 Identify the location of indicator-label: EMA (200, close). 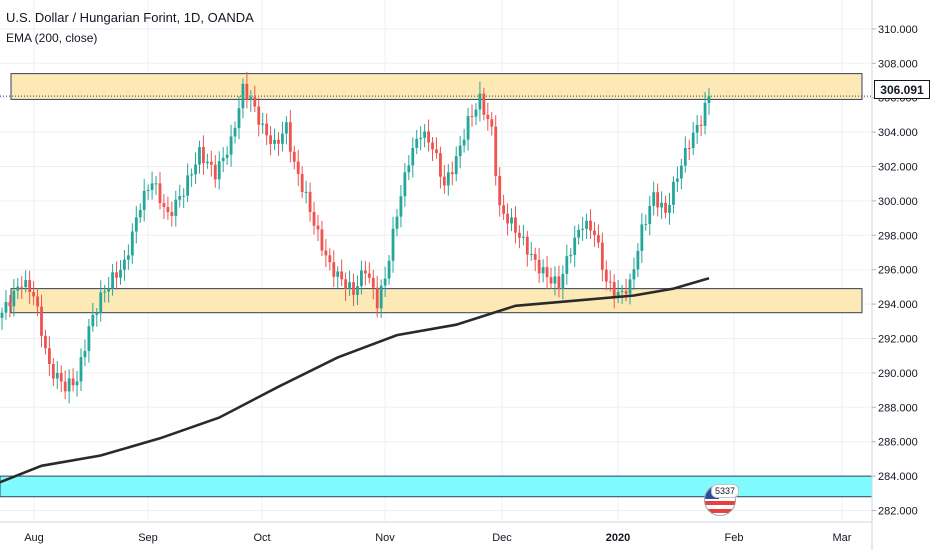
(52, 38).